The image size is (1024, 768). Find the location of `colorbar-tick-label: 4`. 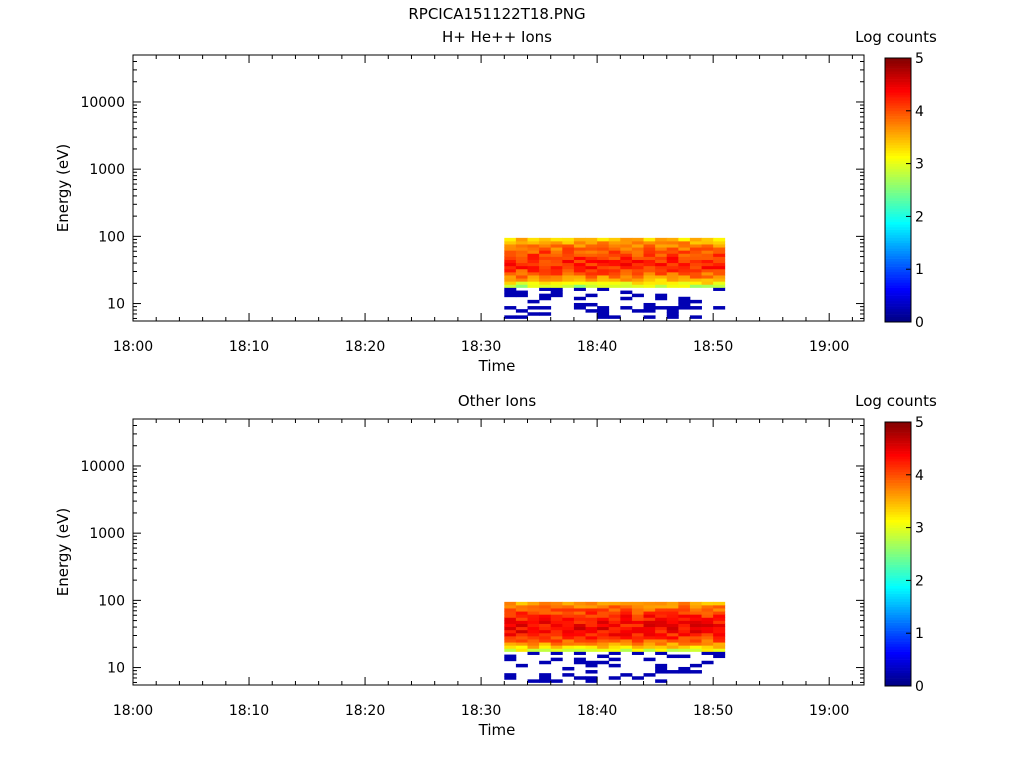

colorbar-tick-label: 4 is located at coordinates (919, 476).